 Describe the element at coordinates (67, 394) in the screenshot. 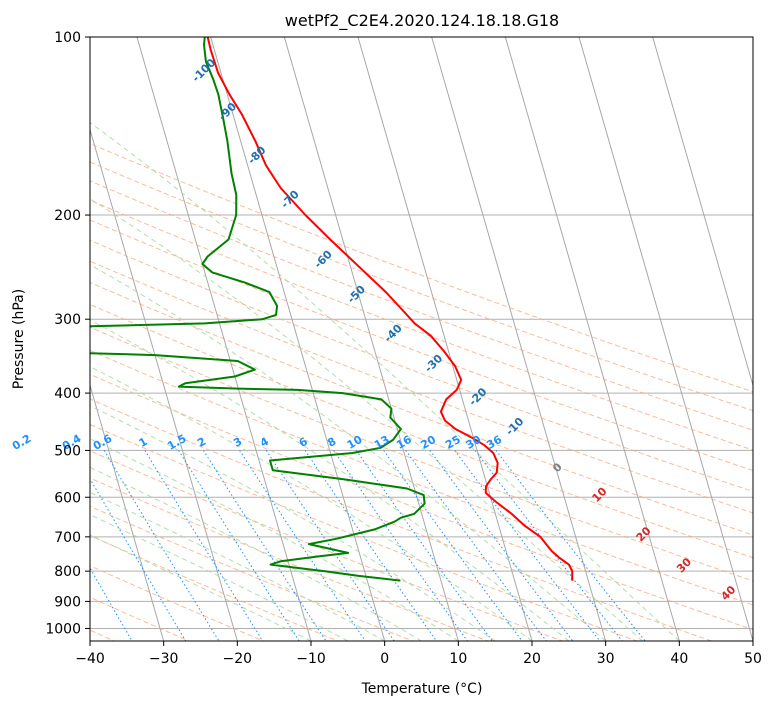

I see `y-tick-label: 400` at that location.